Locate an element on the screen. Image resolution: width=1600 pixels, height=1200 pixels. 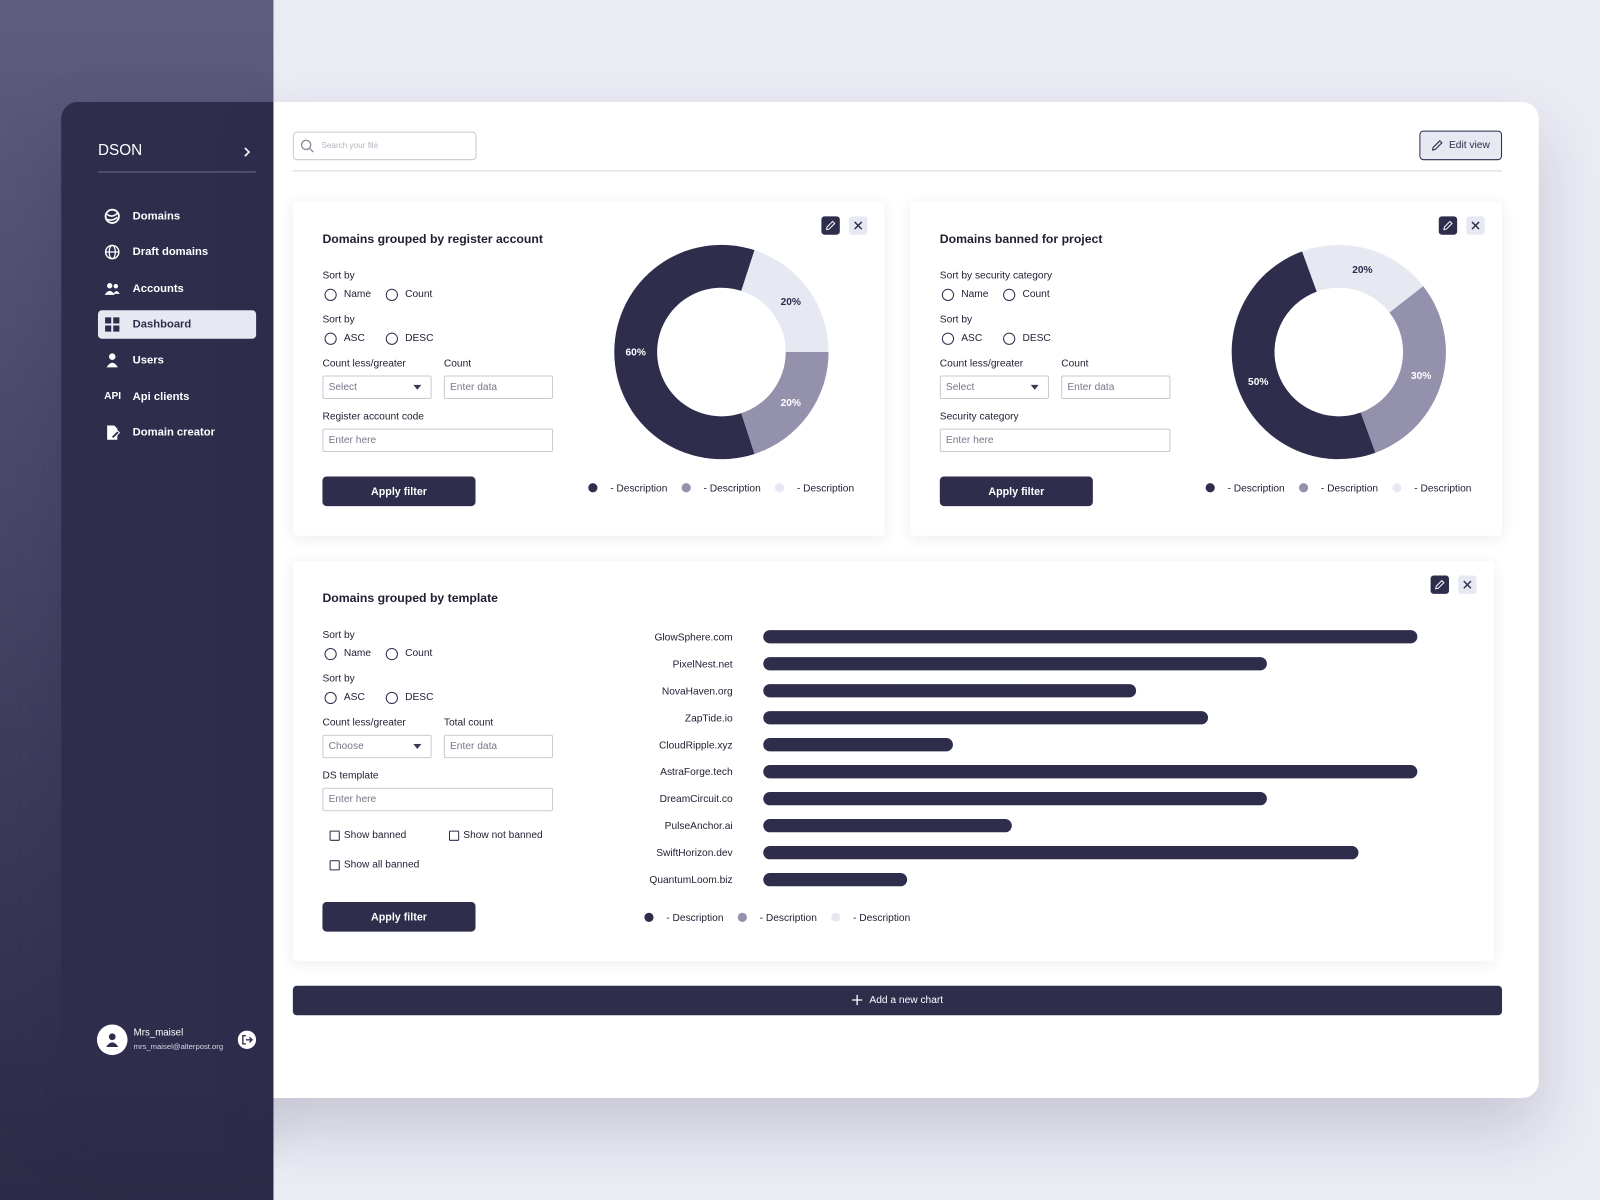
cross is located at coordinates (1467, 584).